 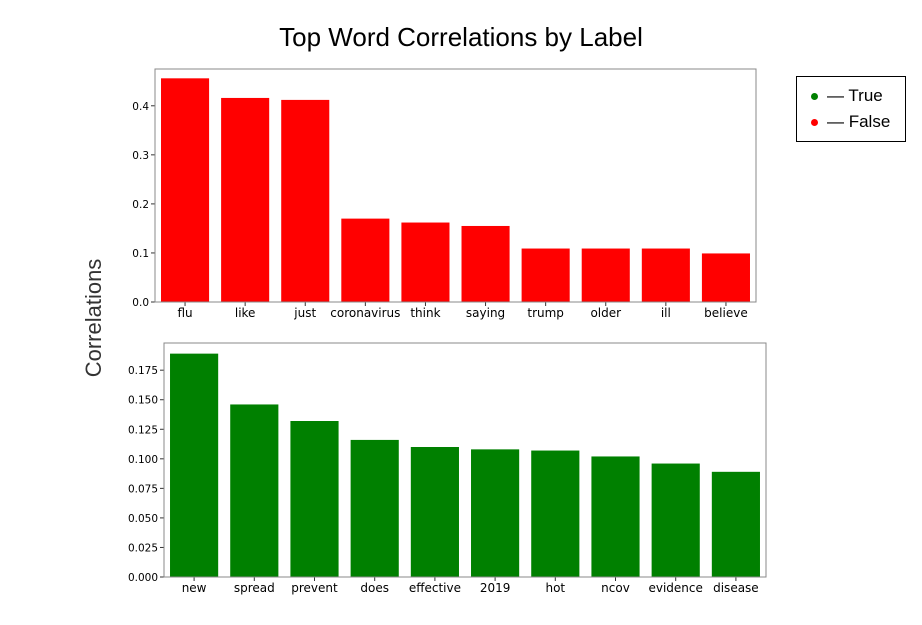 What do you see at coordinates (143, 519) in the screenshot?
I see `true-chart-y-tick-label: 0.050` at bounding box center [143, 519].